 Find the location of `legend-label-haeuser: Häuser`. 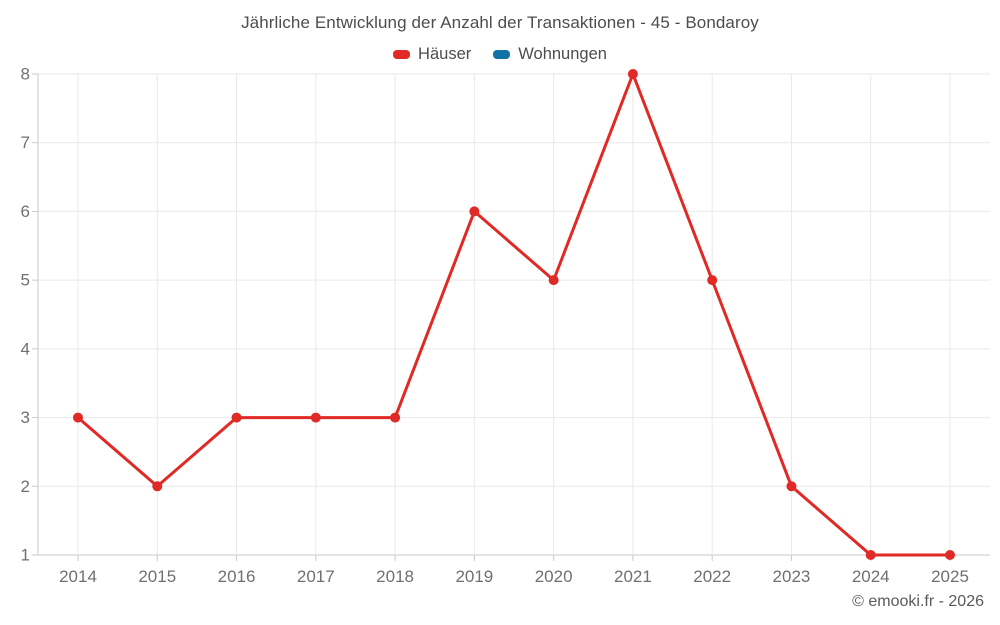

legend-label-haeuser: Häuser is located at coordinates (445, 54).